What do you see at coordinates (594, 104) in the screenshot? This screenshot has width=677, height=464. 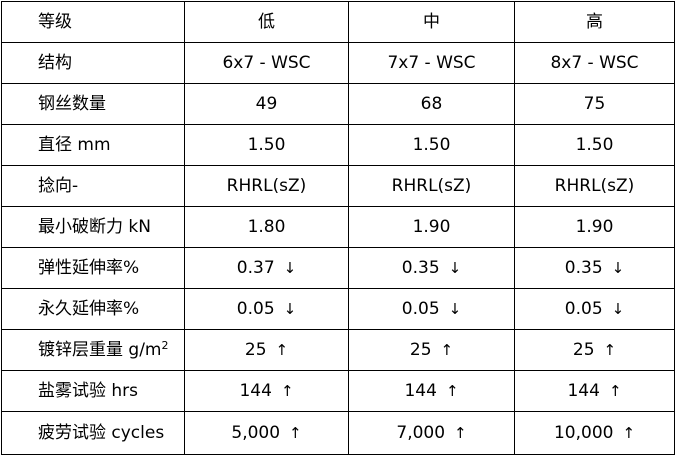 I see `cell-value: 75` at bounding box center [594, 104].